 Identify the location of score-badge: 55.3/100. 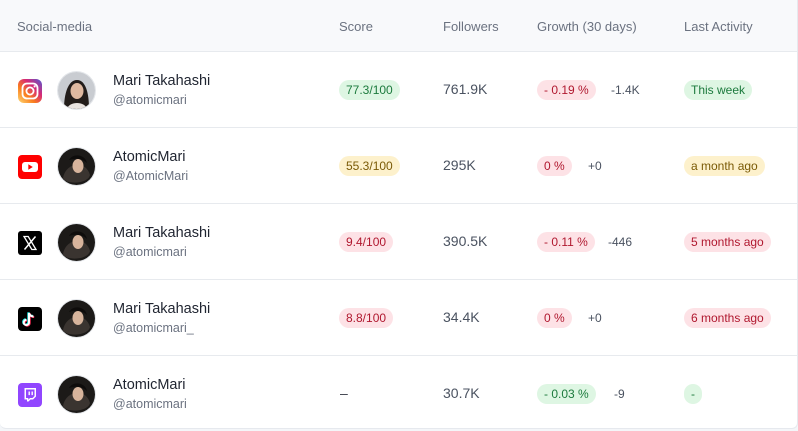
(369, 166).